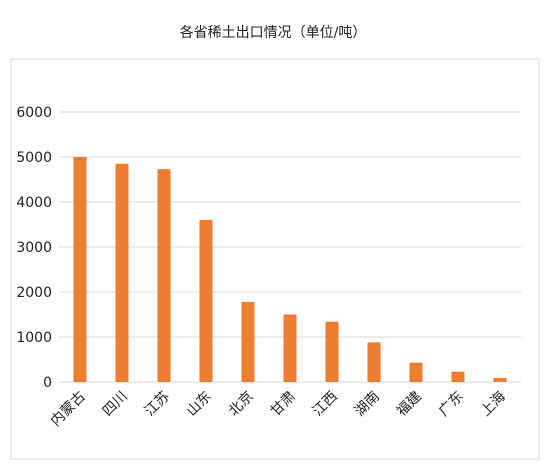 The image size is (547, 466). What do you see at coordinates (47, 383) in the screenshot?
I see `y-tick-label: 0` at bounding box center [47, 383].